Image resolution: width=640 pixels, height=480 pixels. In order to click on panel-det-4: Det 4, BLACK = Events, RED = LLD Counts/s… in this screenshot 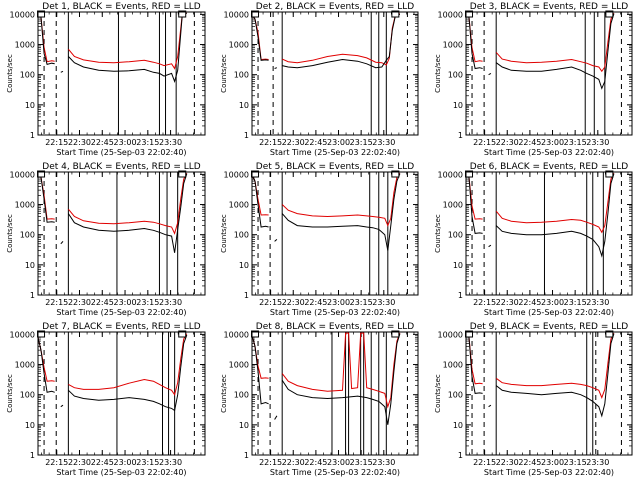, I will do `click(106, 239)`.